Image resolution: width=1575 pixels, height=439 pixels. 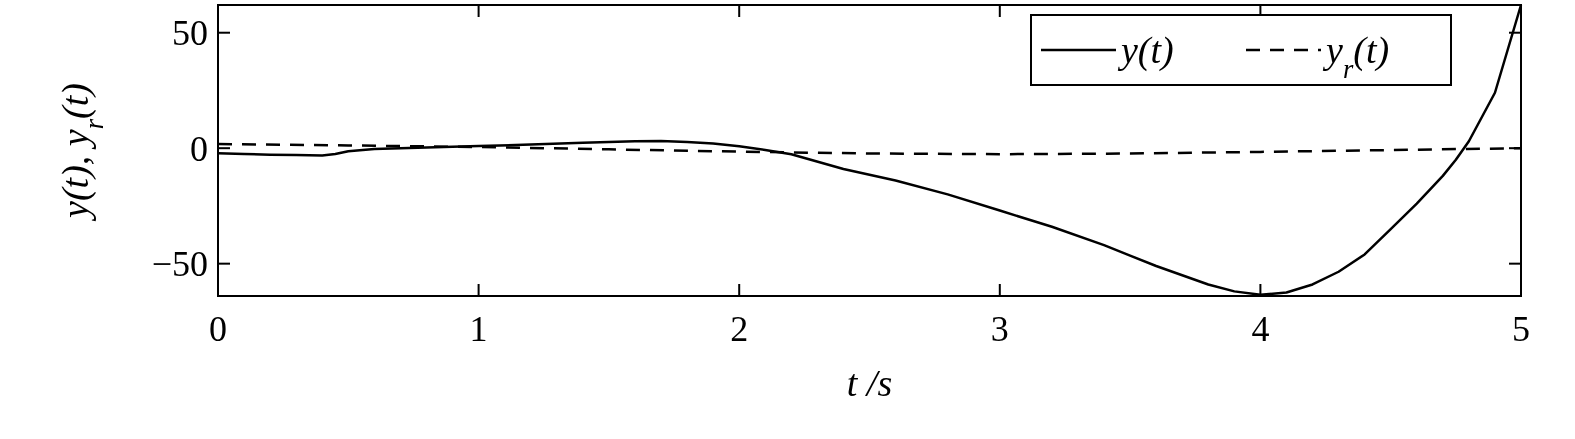 What do you see at coordinates (869, 383) in the screenshot?
I see `x-axis-title: t /s` at bounding box center [869, 383].